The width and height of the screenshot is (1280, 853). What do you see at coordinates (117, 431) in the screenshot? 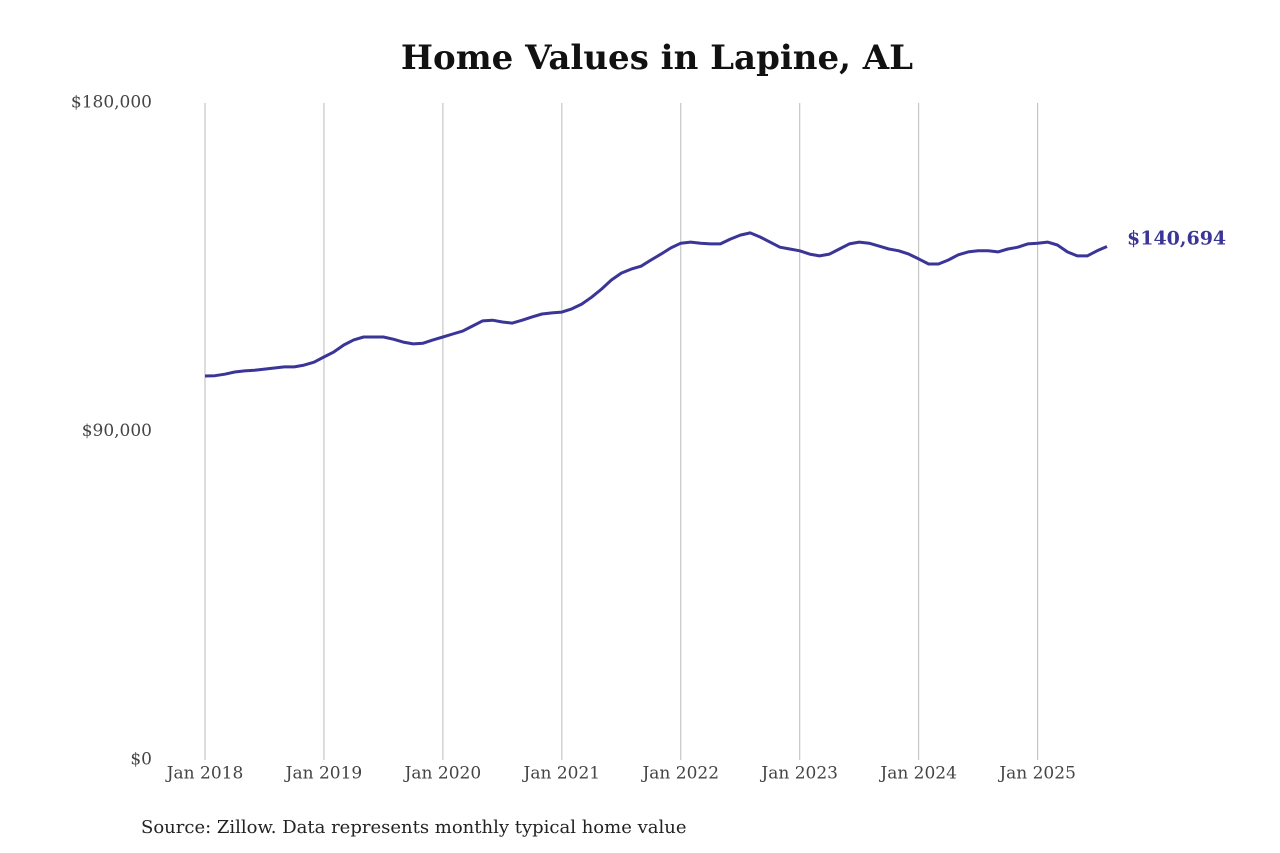
I see `y-tick-label: $90,000` at bounding box center [117, 431].